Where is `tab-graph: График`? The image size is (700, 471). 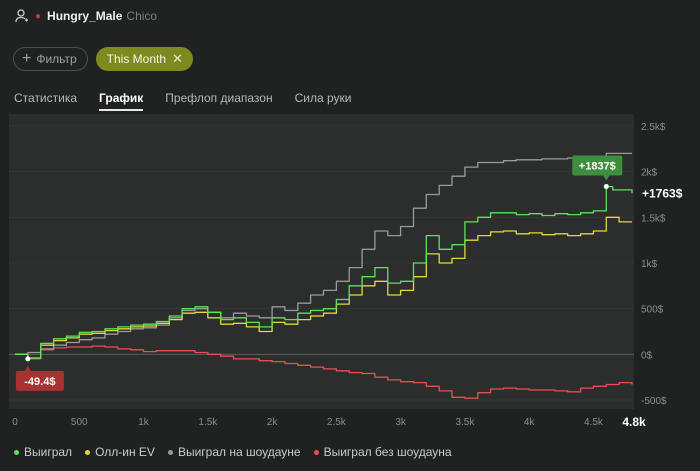 tab-graph: График is located at coordinates (121, 101).